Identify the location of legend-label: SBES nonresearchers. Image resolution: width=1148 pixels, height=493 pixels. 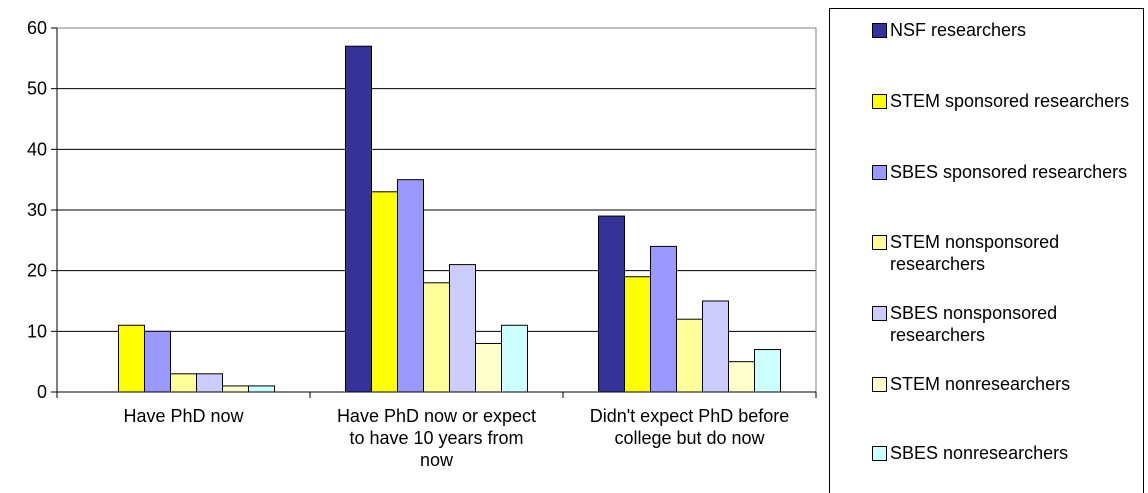
(979, 453).